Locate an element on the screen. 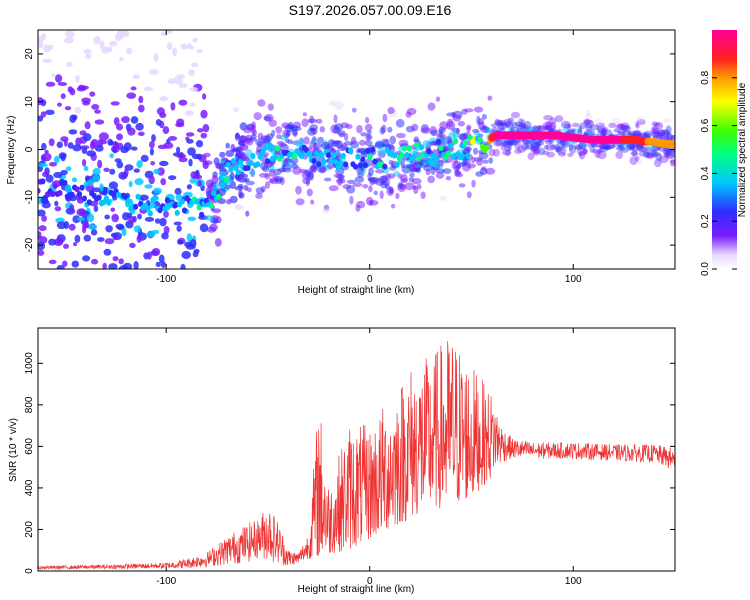 The width and height of the screenshot is (750, 600). spectrogram-xlabel: Height of straight line (km) is located at coordinates (356, 290).